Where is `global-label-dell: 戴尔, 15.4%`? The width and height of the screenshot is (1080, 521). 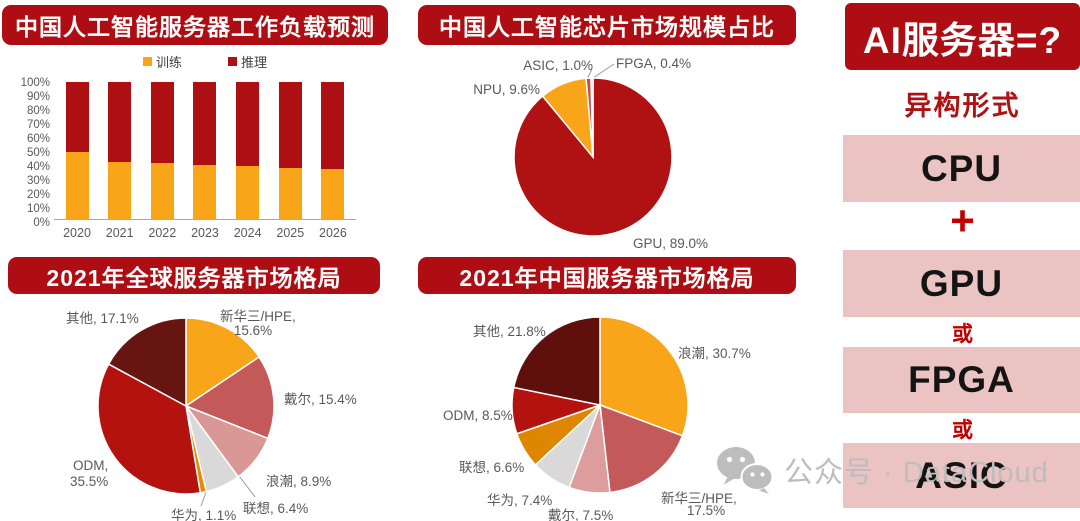 global-label-dell: 戴尔, 15.4% is located at coordinates (320, 399).